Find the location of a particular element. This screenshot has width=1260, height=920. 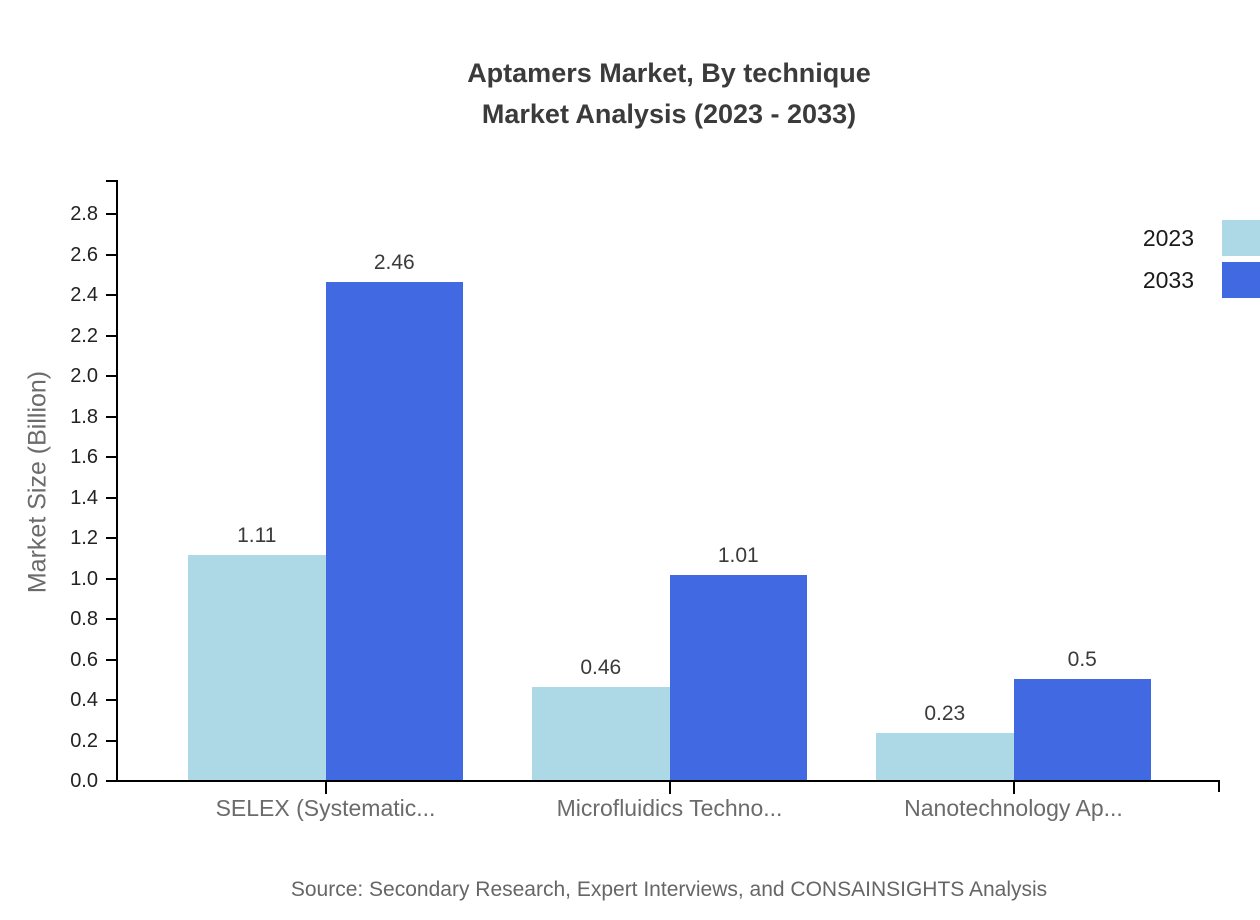

legend-label-2023: 2023 is located at coordinates (1168, 237).